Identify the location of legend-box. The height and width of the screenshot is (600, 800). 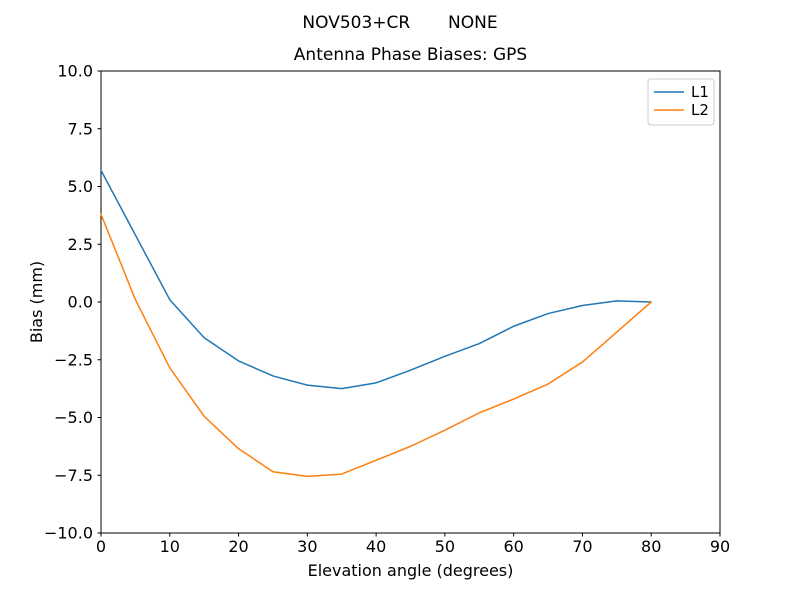
(681, 102).